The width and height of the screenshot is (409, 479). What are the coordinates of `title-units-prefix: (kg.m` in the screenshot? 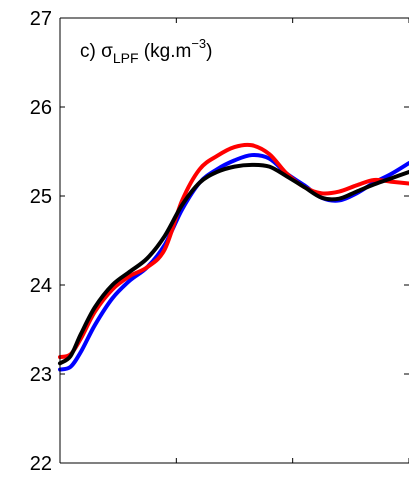 It's located at (165, 51).